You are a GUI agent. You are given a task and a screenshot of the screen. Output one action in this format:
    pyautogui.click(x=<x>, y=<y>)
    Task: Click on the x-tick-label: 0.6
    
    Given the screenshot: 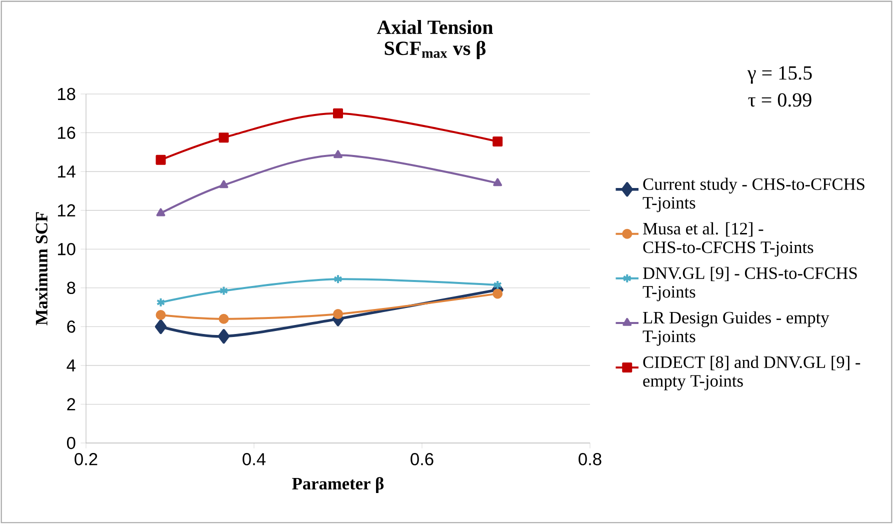 What is the action you would take?
    pyautogui.click(x=422, y=459)
    